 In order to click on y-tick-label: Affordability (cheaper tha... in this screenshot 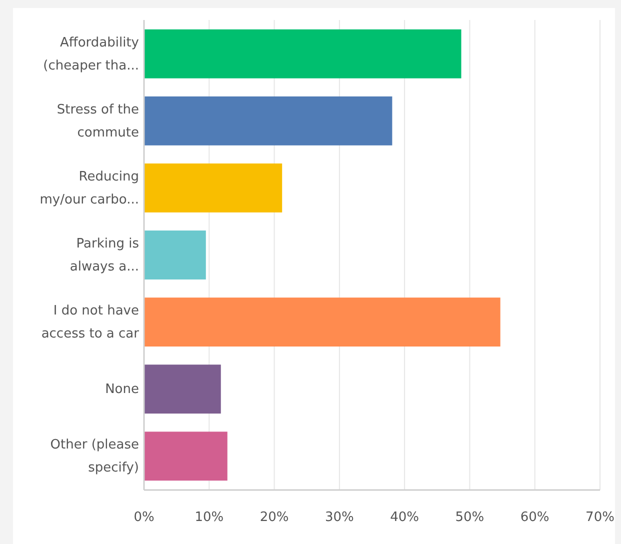, I will do `click(91, 53)`.